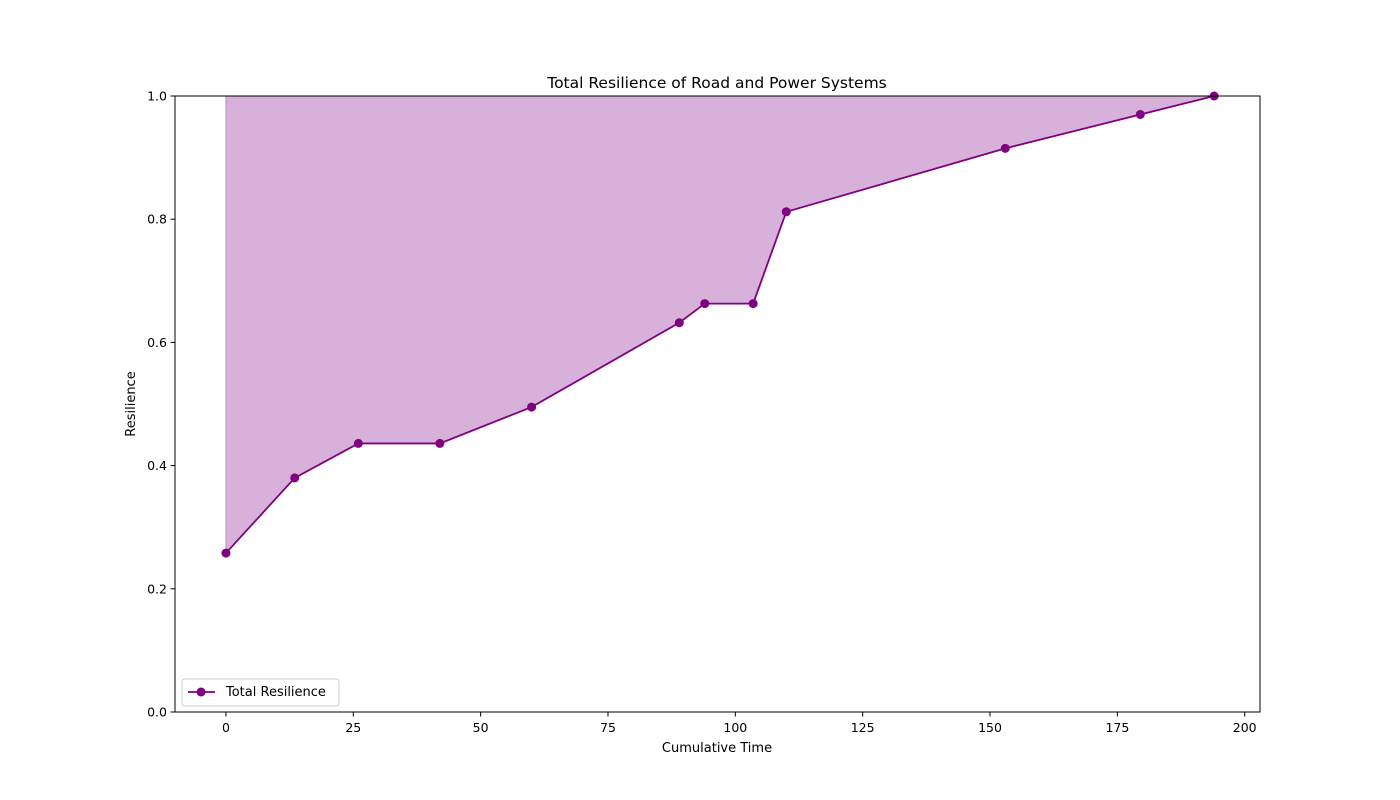 The height and width of the screenshot is (800, 1400). What do you see at coordinates (735, 727) in the screenshot?
I see `x-tick-label: 100` at bounding box center [735, 727].